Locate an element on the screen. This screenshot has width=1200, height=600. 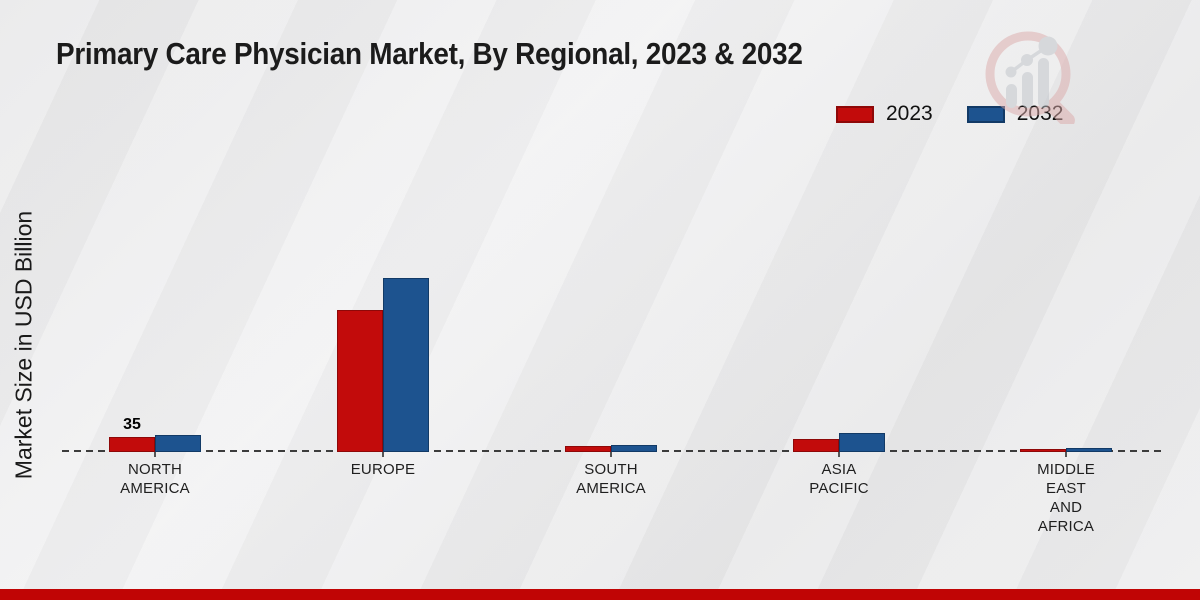
x-label-middle-east-and-africa: MIDDLE EAST AND AFRICA is located at coordinates (1066, 498).